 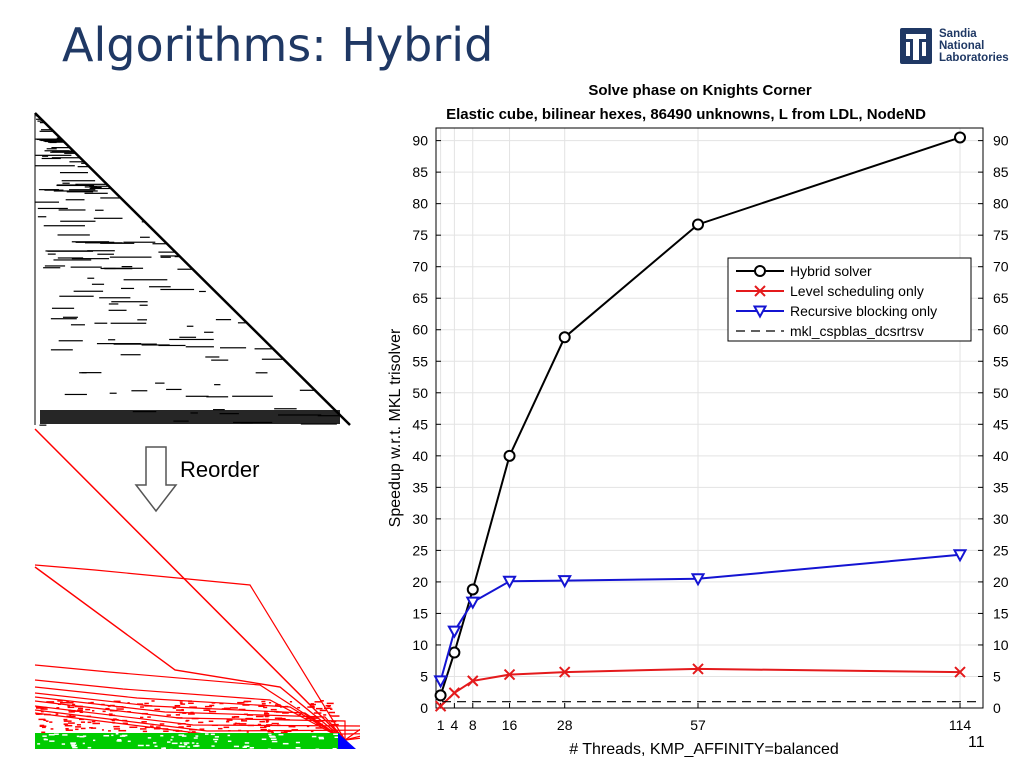 What do you see at coordinates (700, 687) in the screenshot?
I see `series-level-scheduling-only` at bounding box center [700, 687].